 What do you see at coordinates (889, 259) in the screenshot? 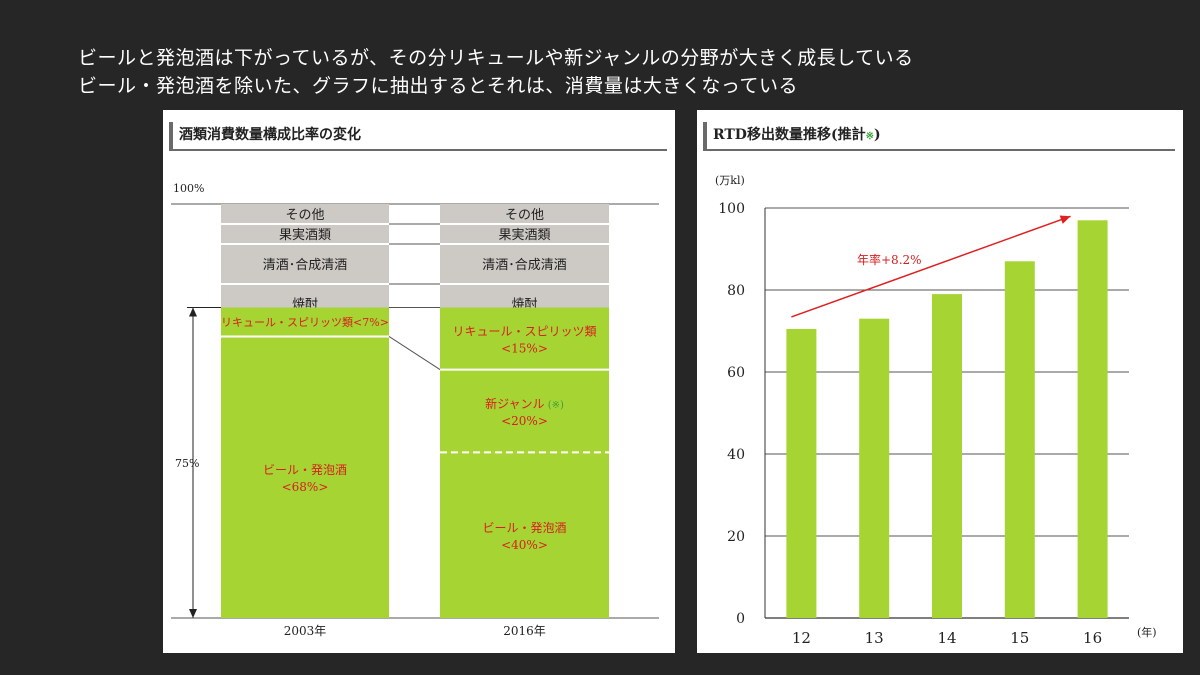
I see `trend-annotation: 年率+8.2%` at bounding box center [889, 259].